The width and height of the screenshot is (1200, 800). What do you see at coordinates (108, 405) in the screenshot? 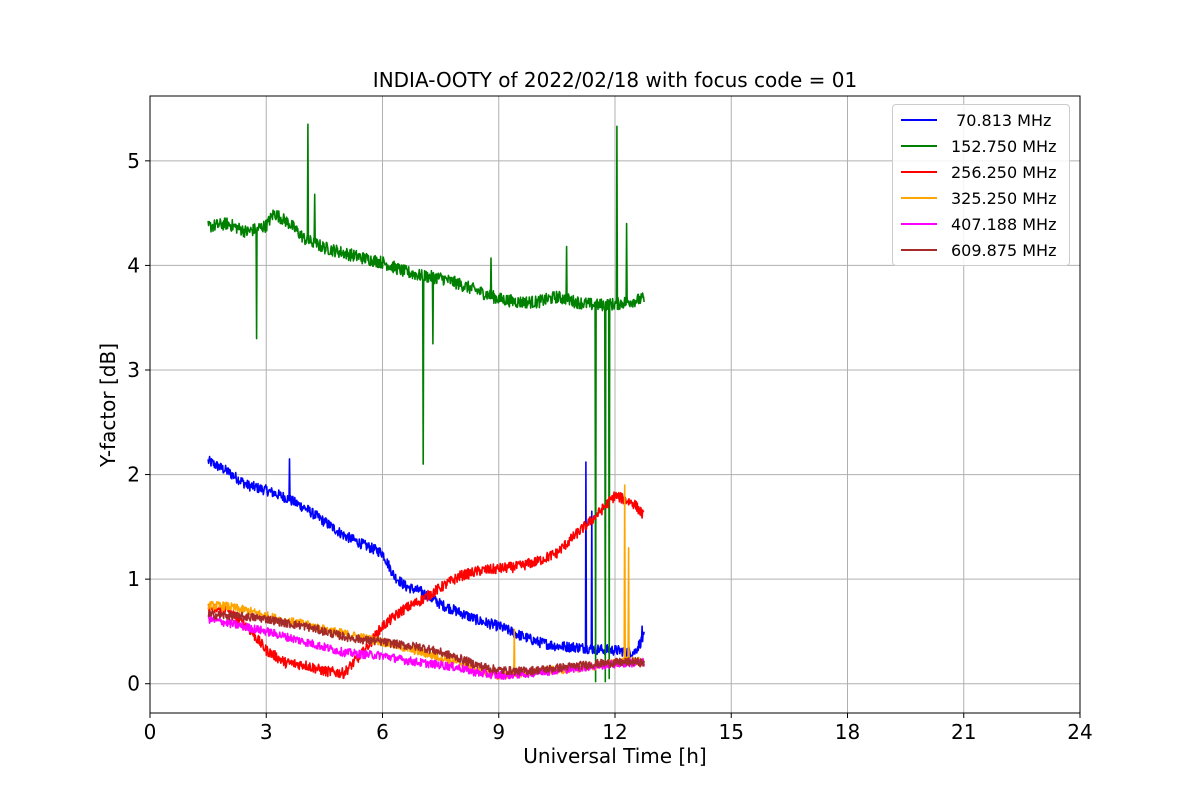
I see `y-axis-label: Y-factor [dB]` at bounding box center [108, 405].